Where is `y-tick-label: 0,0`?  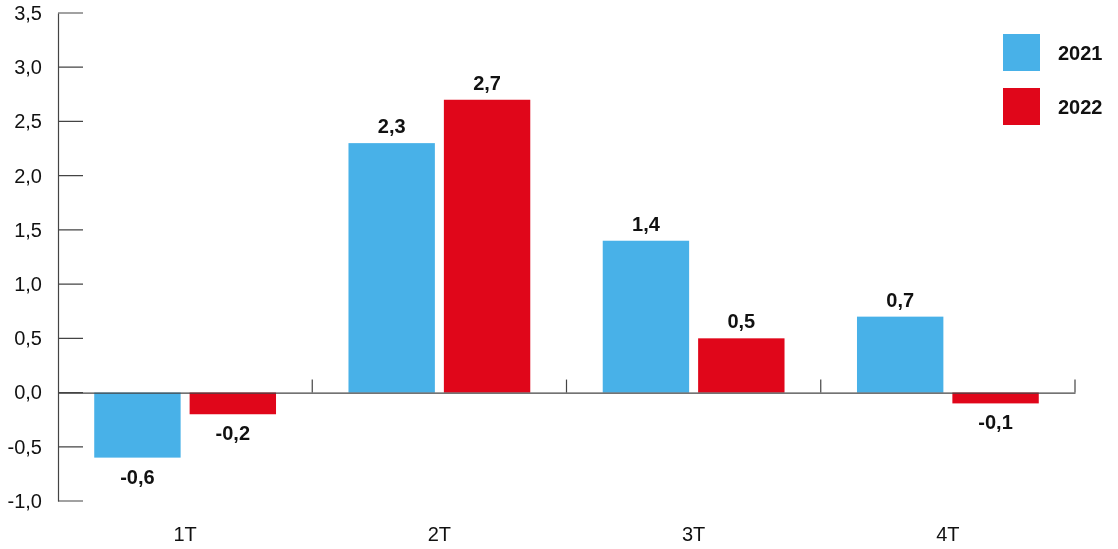
y-tick-label: 0,0 is located at coordinates (28, 392).